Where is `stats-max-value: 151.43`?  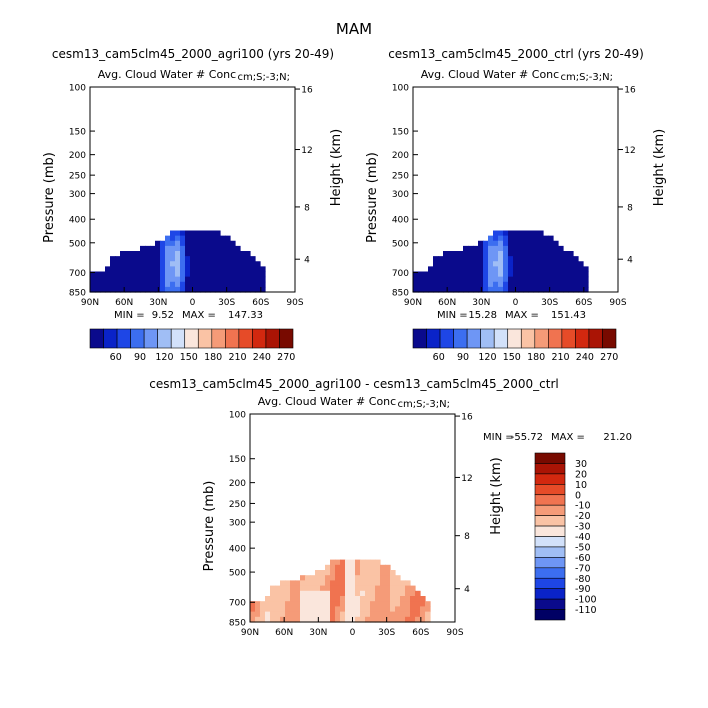 stats-max-value: 151.43 is located at coordinates (568, 315).